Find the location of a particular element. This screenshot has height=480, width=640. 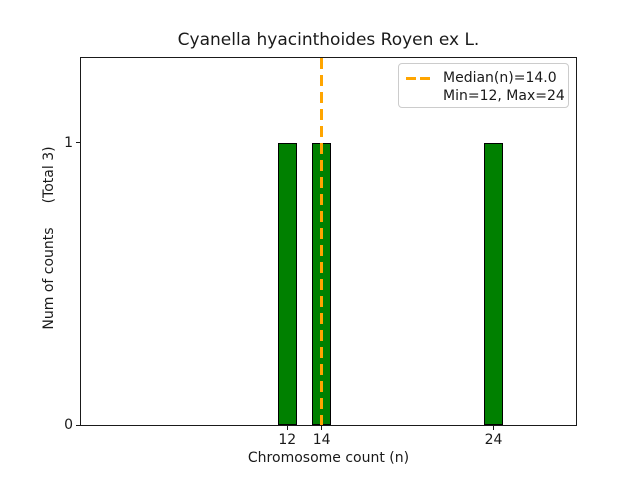

median-line is located at coordinates (322, 241).